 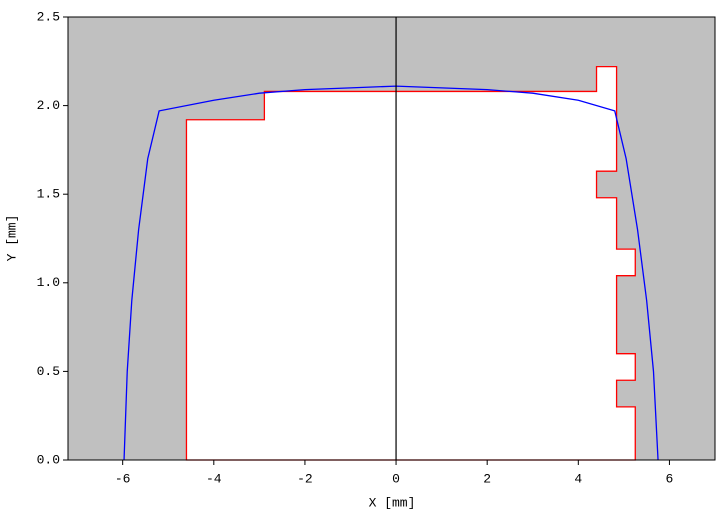 I want to click on x-tick-label: -2, so click(x=305, y=478).